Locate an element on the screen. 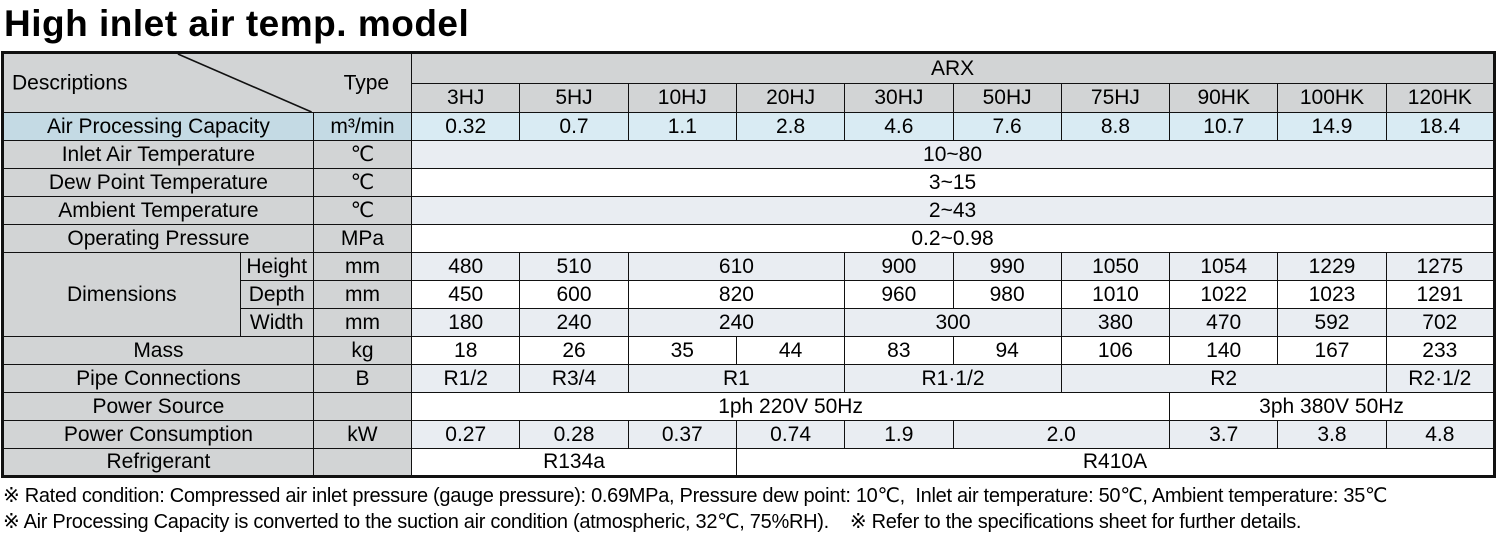 This screenshot has width=1499, height=540. row-label: Dimensions is located at coordinates (121, 294).